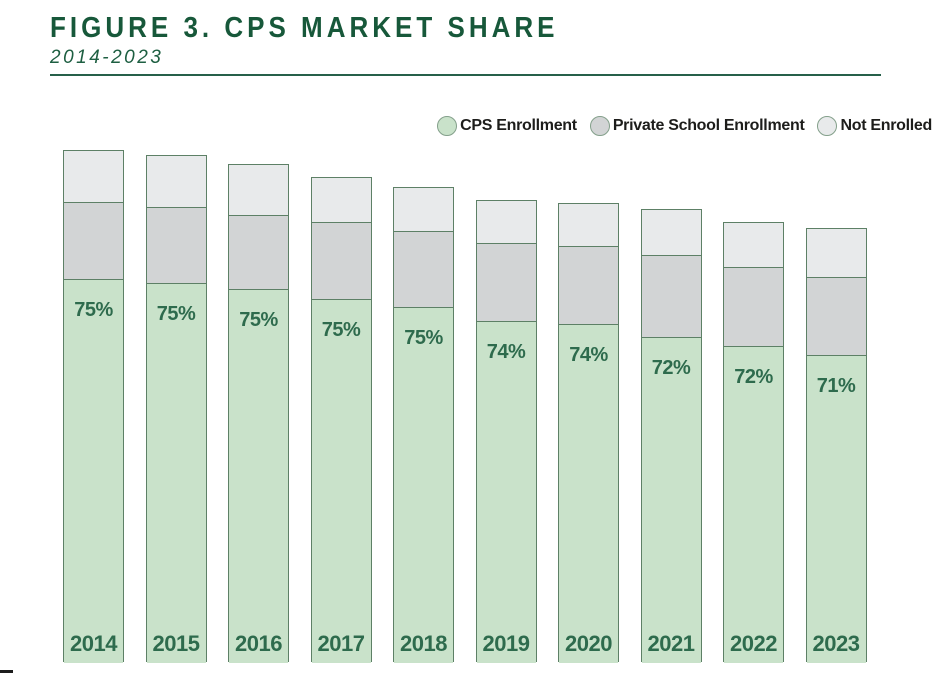 The height and width of the screenshot is (692, 938). I want to click on year-label: 2014, so click(93, 643).